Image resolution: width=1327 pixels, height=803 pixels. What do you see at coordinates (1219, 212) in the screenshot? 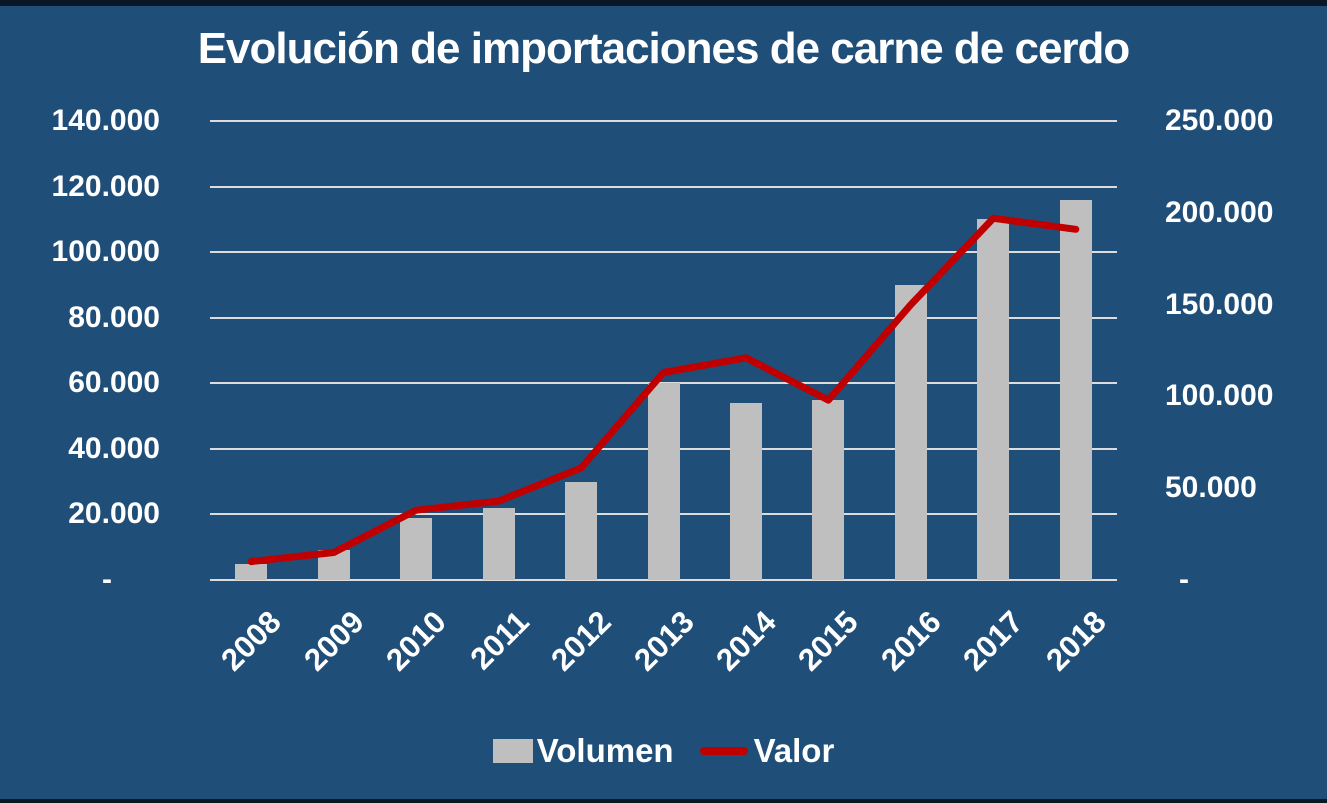
I see `right-axis-tick-label: 200.000` at bounding box center [1219, 212].